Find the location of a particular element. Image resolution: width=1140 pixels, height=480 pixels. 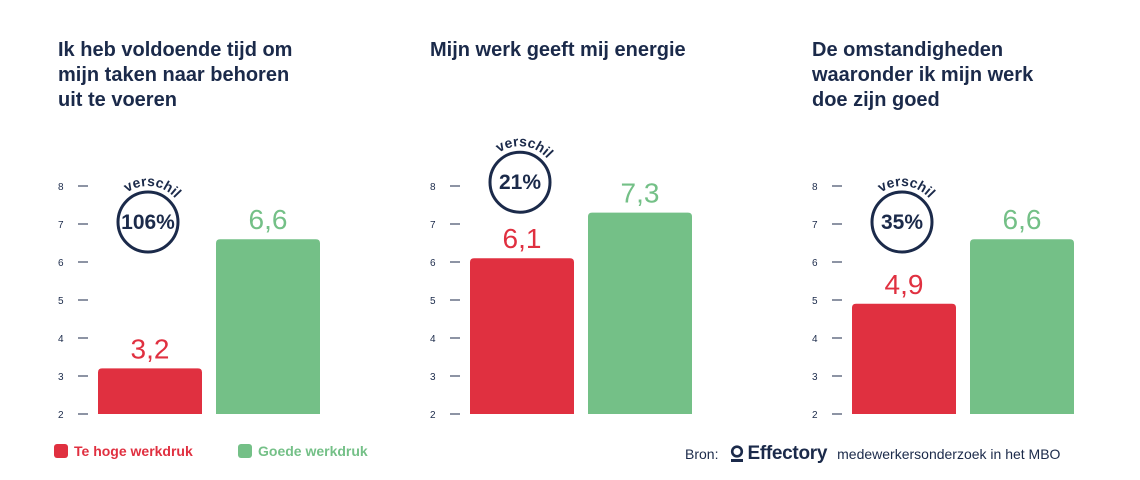

source-prefix: Bron: is located at coordinates (702, 454).